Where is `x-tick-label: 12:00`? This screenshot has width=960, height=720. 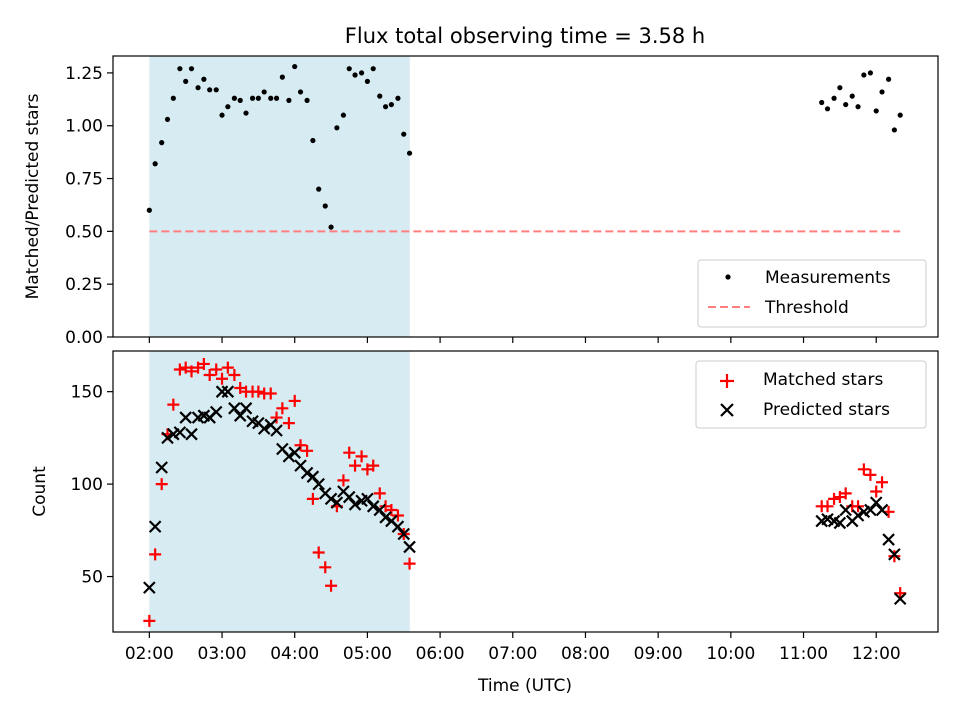 x-tick-label: 12:00 is located at coordinates (876, 654).